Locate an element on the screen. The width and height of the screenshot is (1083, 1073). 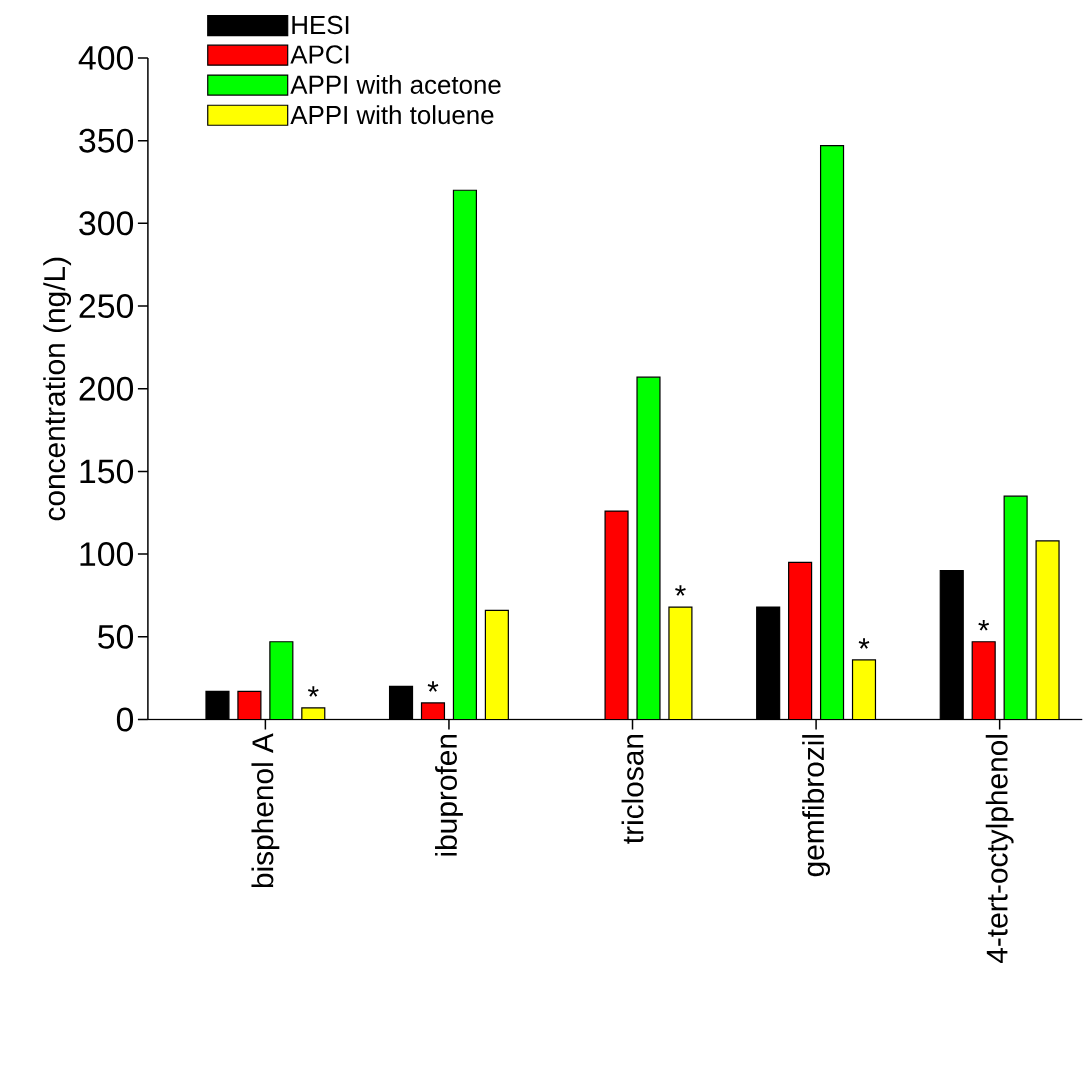
y-tick-label: 150 is located at coordinates (107, 471).